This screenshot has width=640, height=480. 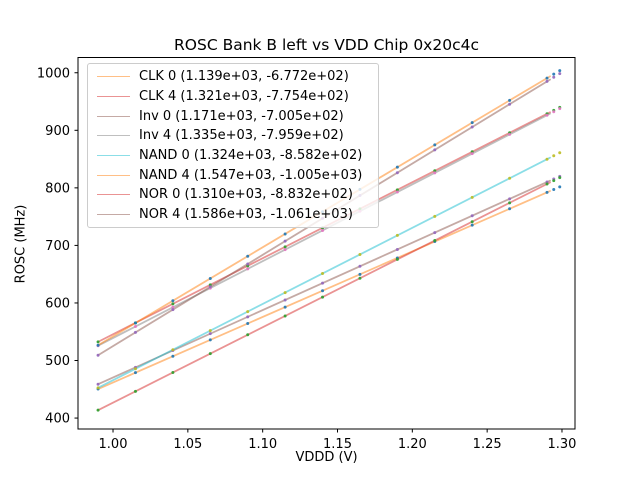 I want to click on legend-entry-inv-0: Inv 0 (1.171e+03, -7.005e+02), so click(x=233, y=116).